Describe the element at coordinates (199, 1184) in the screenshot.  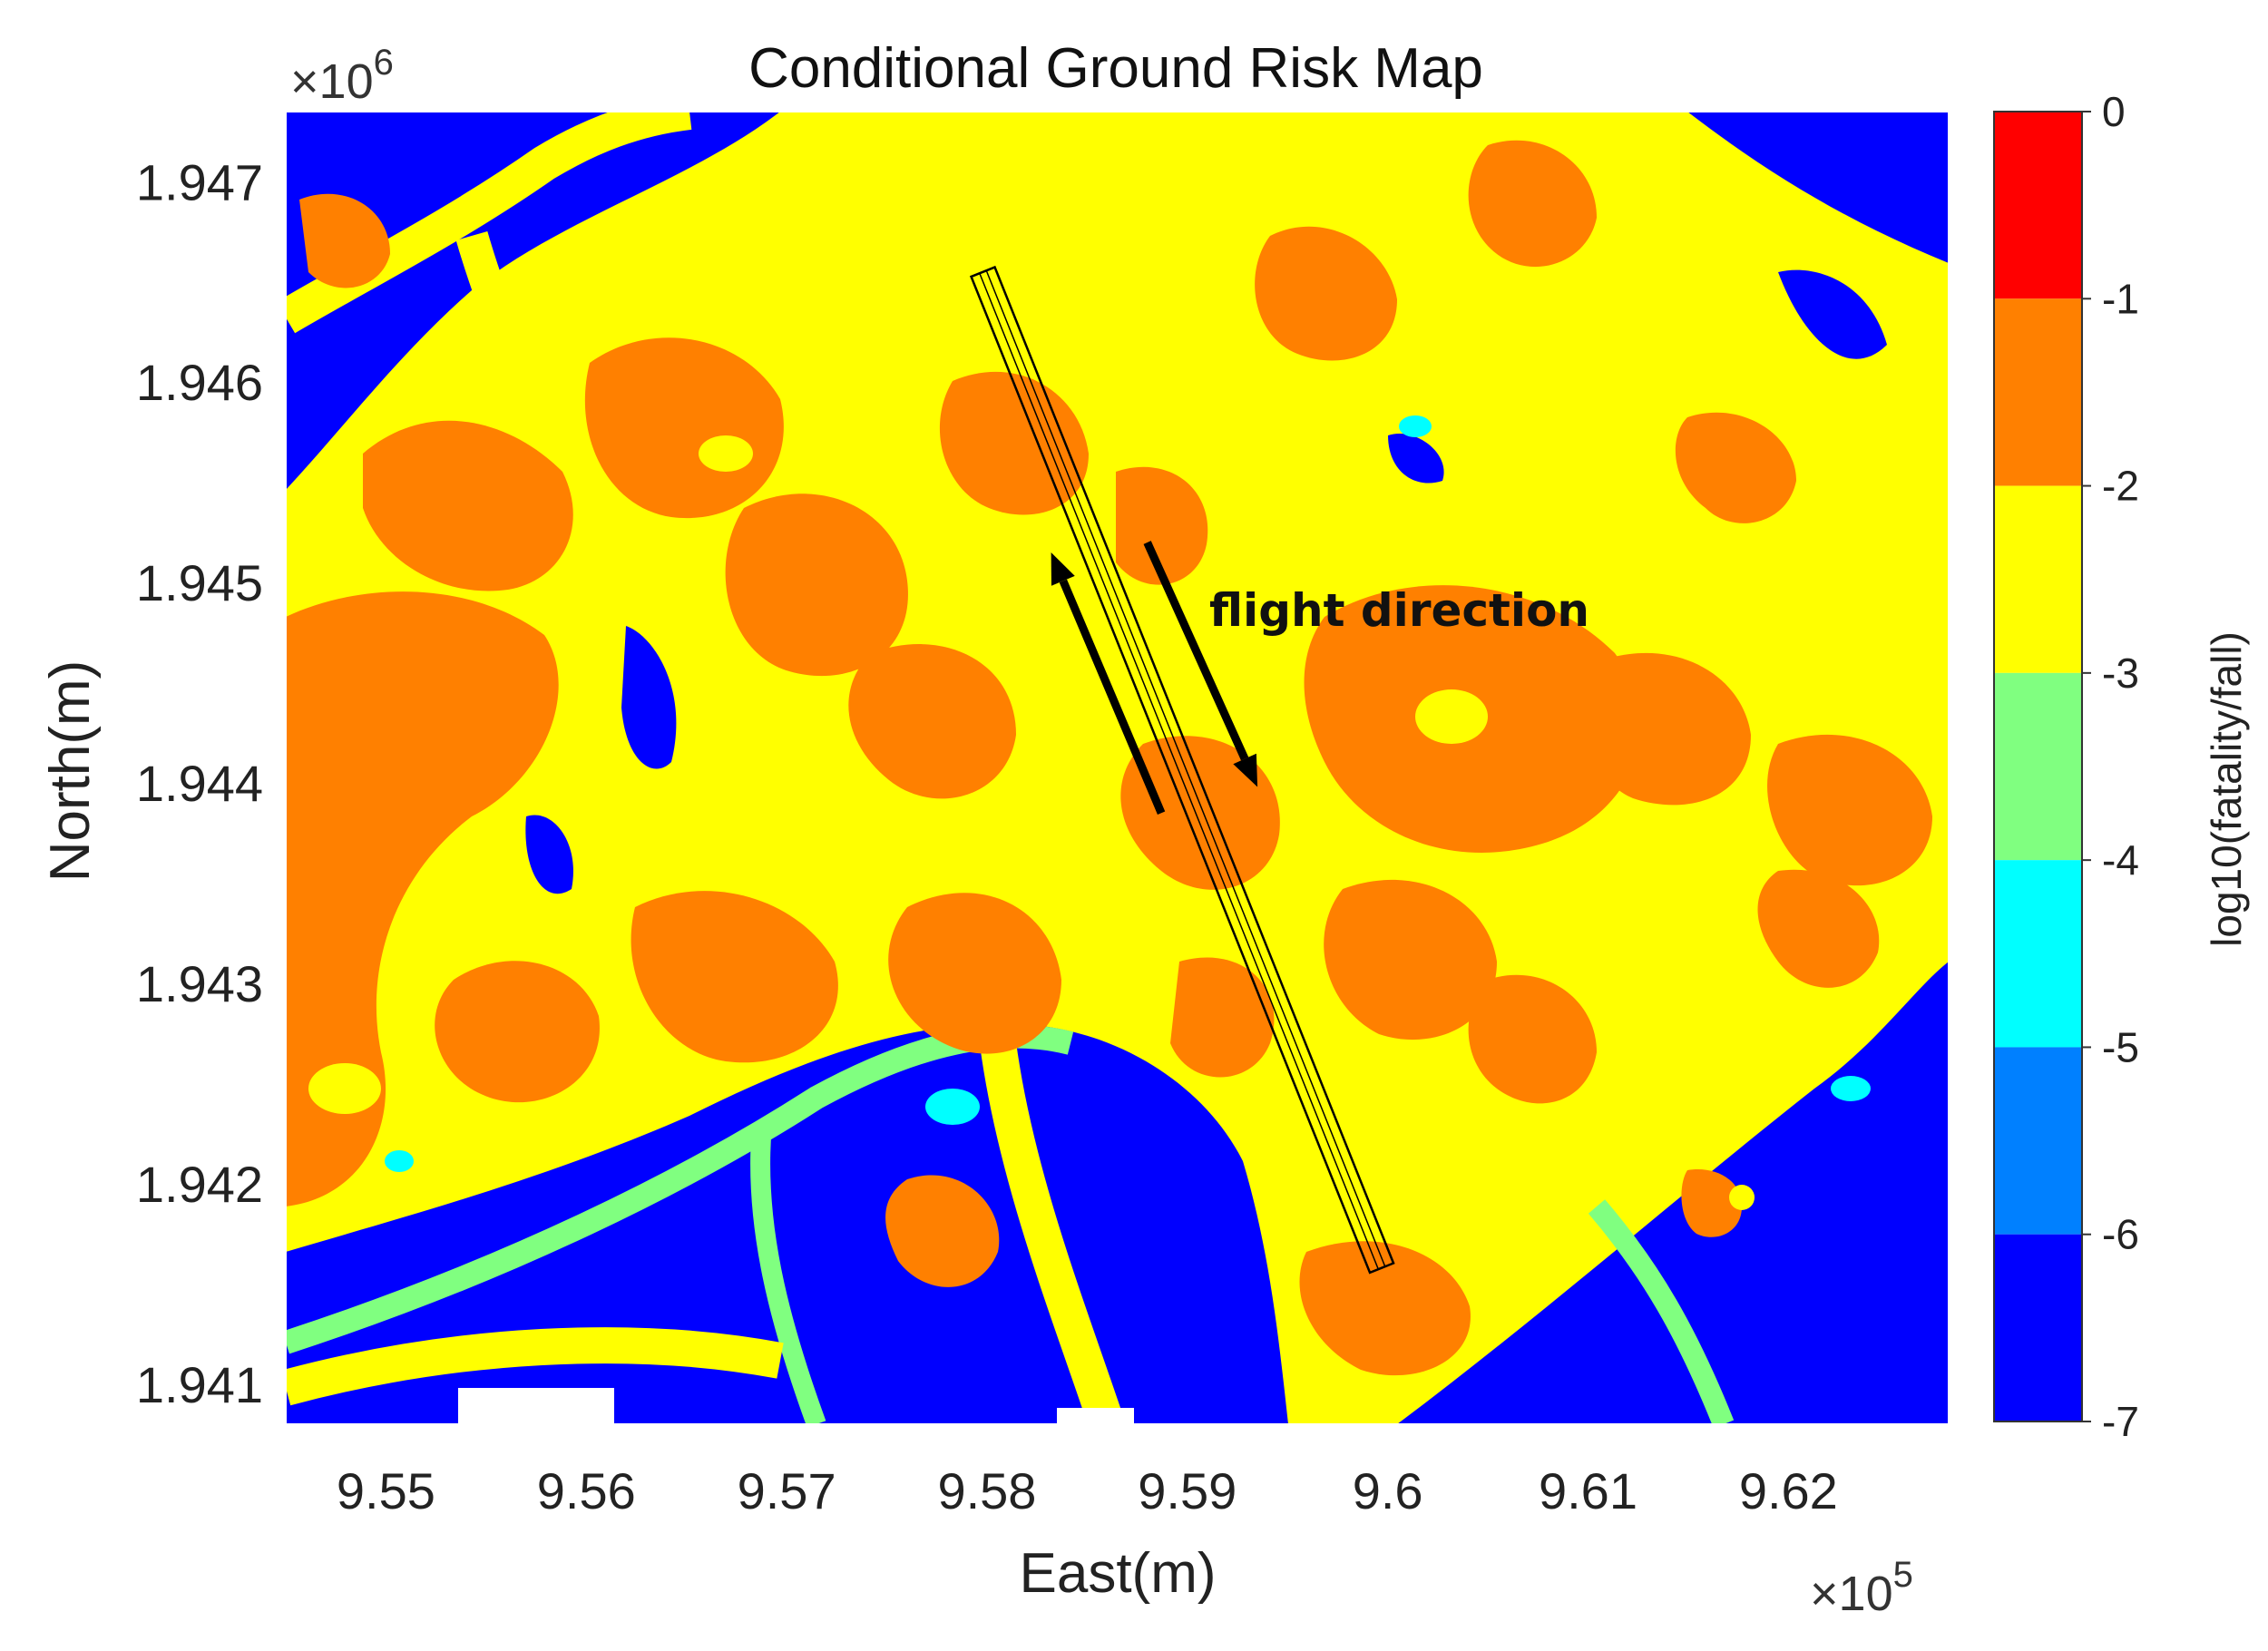
I see `y-tick-label: 1.942` at that location.